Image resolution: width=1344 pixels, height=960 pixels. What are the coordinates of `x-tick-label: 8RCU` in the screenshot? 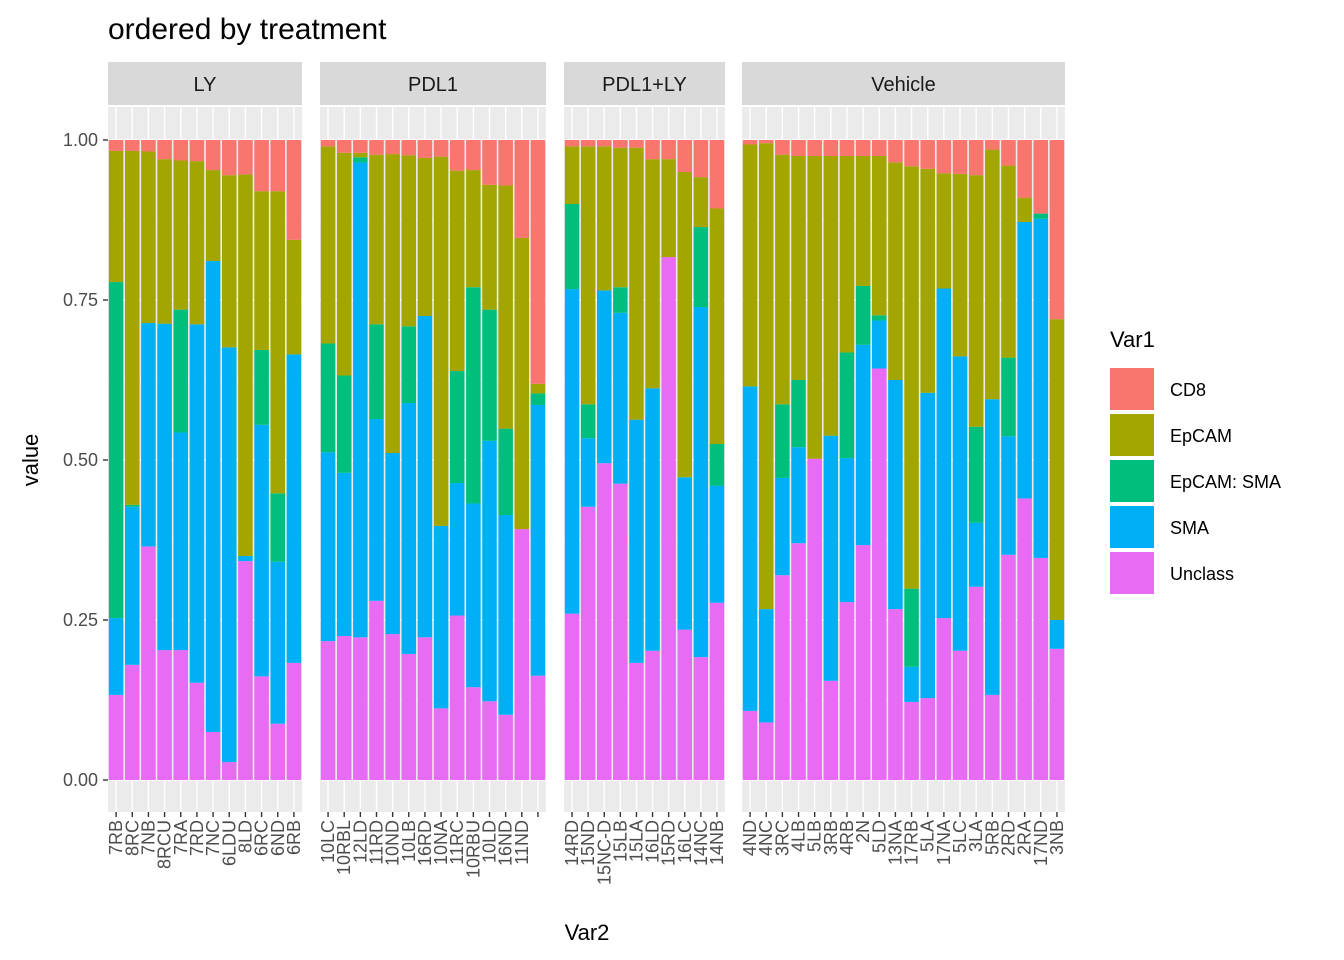 It's located at (165, 844).